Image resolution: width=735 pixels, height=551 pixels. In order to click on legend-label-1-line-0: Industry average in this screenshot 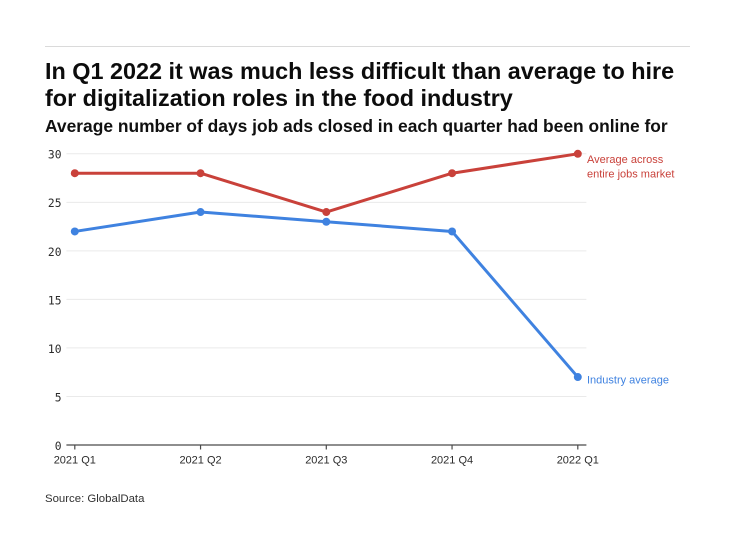, I will do `click(628, 381)`.